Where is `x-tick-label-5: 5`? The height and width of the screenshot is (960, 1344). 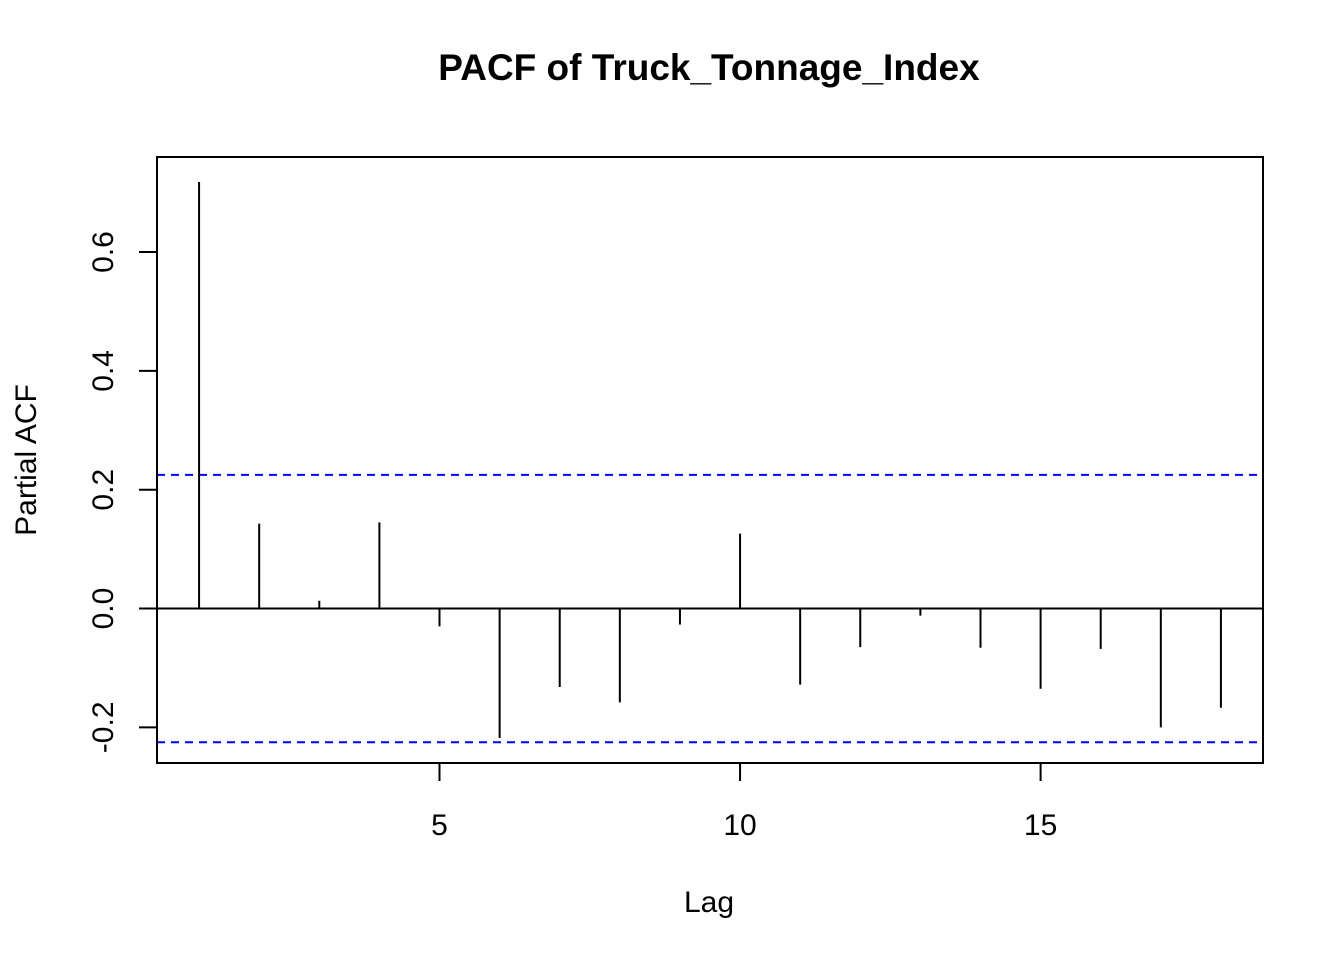
x-tick-label-5: 5 is located at coordinates (439, 825).